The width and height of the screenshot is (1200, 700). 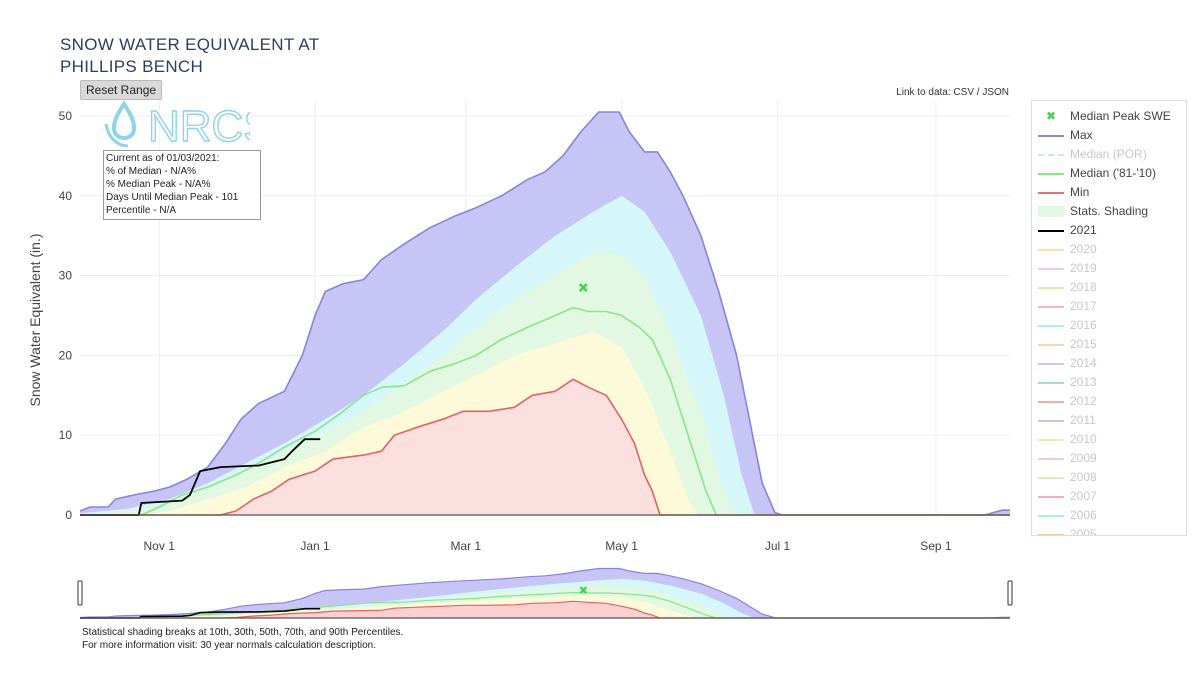 What do you see at coordinates (1083, 249) in the screenshot?
I see `legend-label: 2020` at bounding box center [1083, 249].